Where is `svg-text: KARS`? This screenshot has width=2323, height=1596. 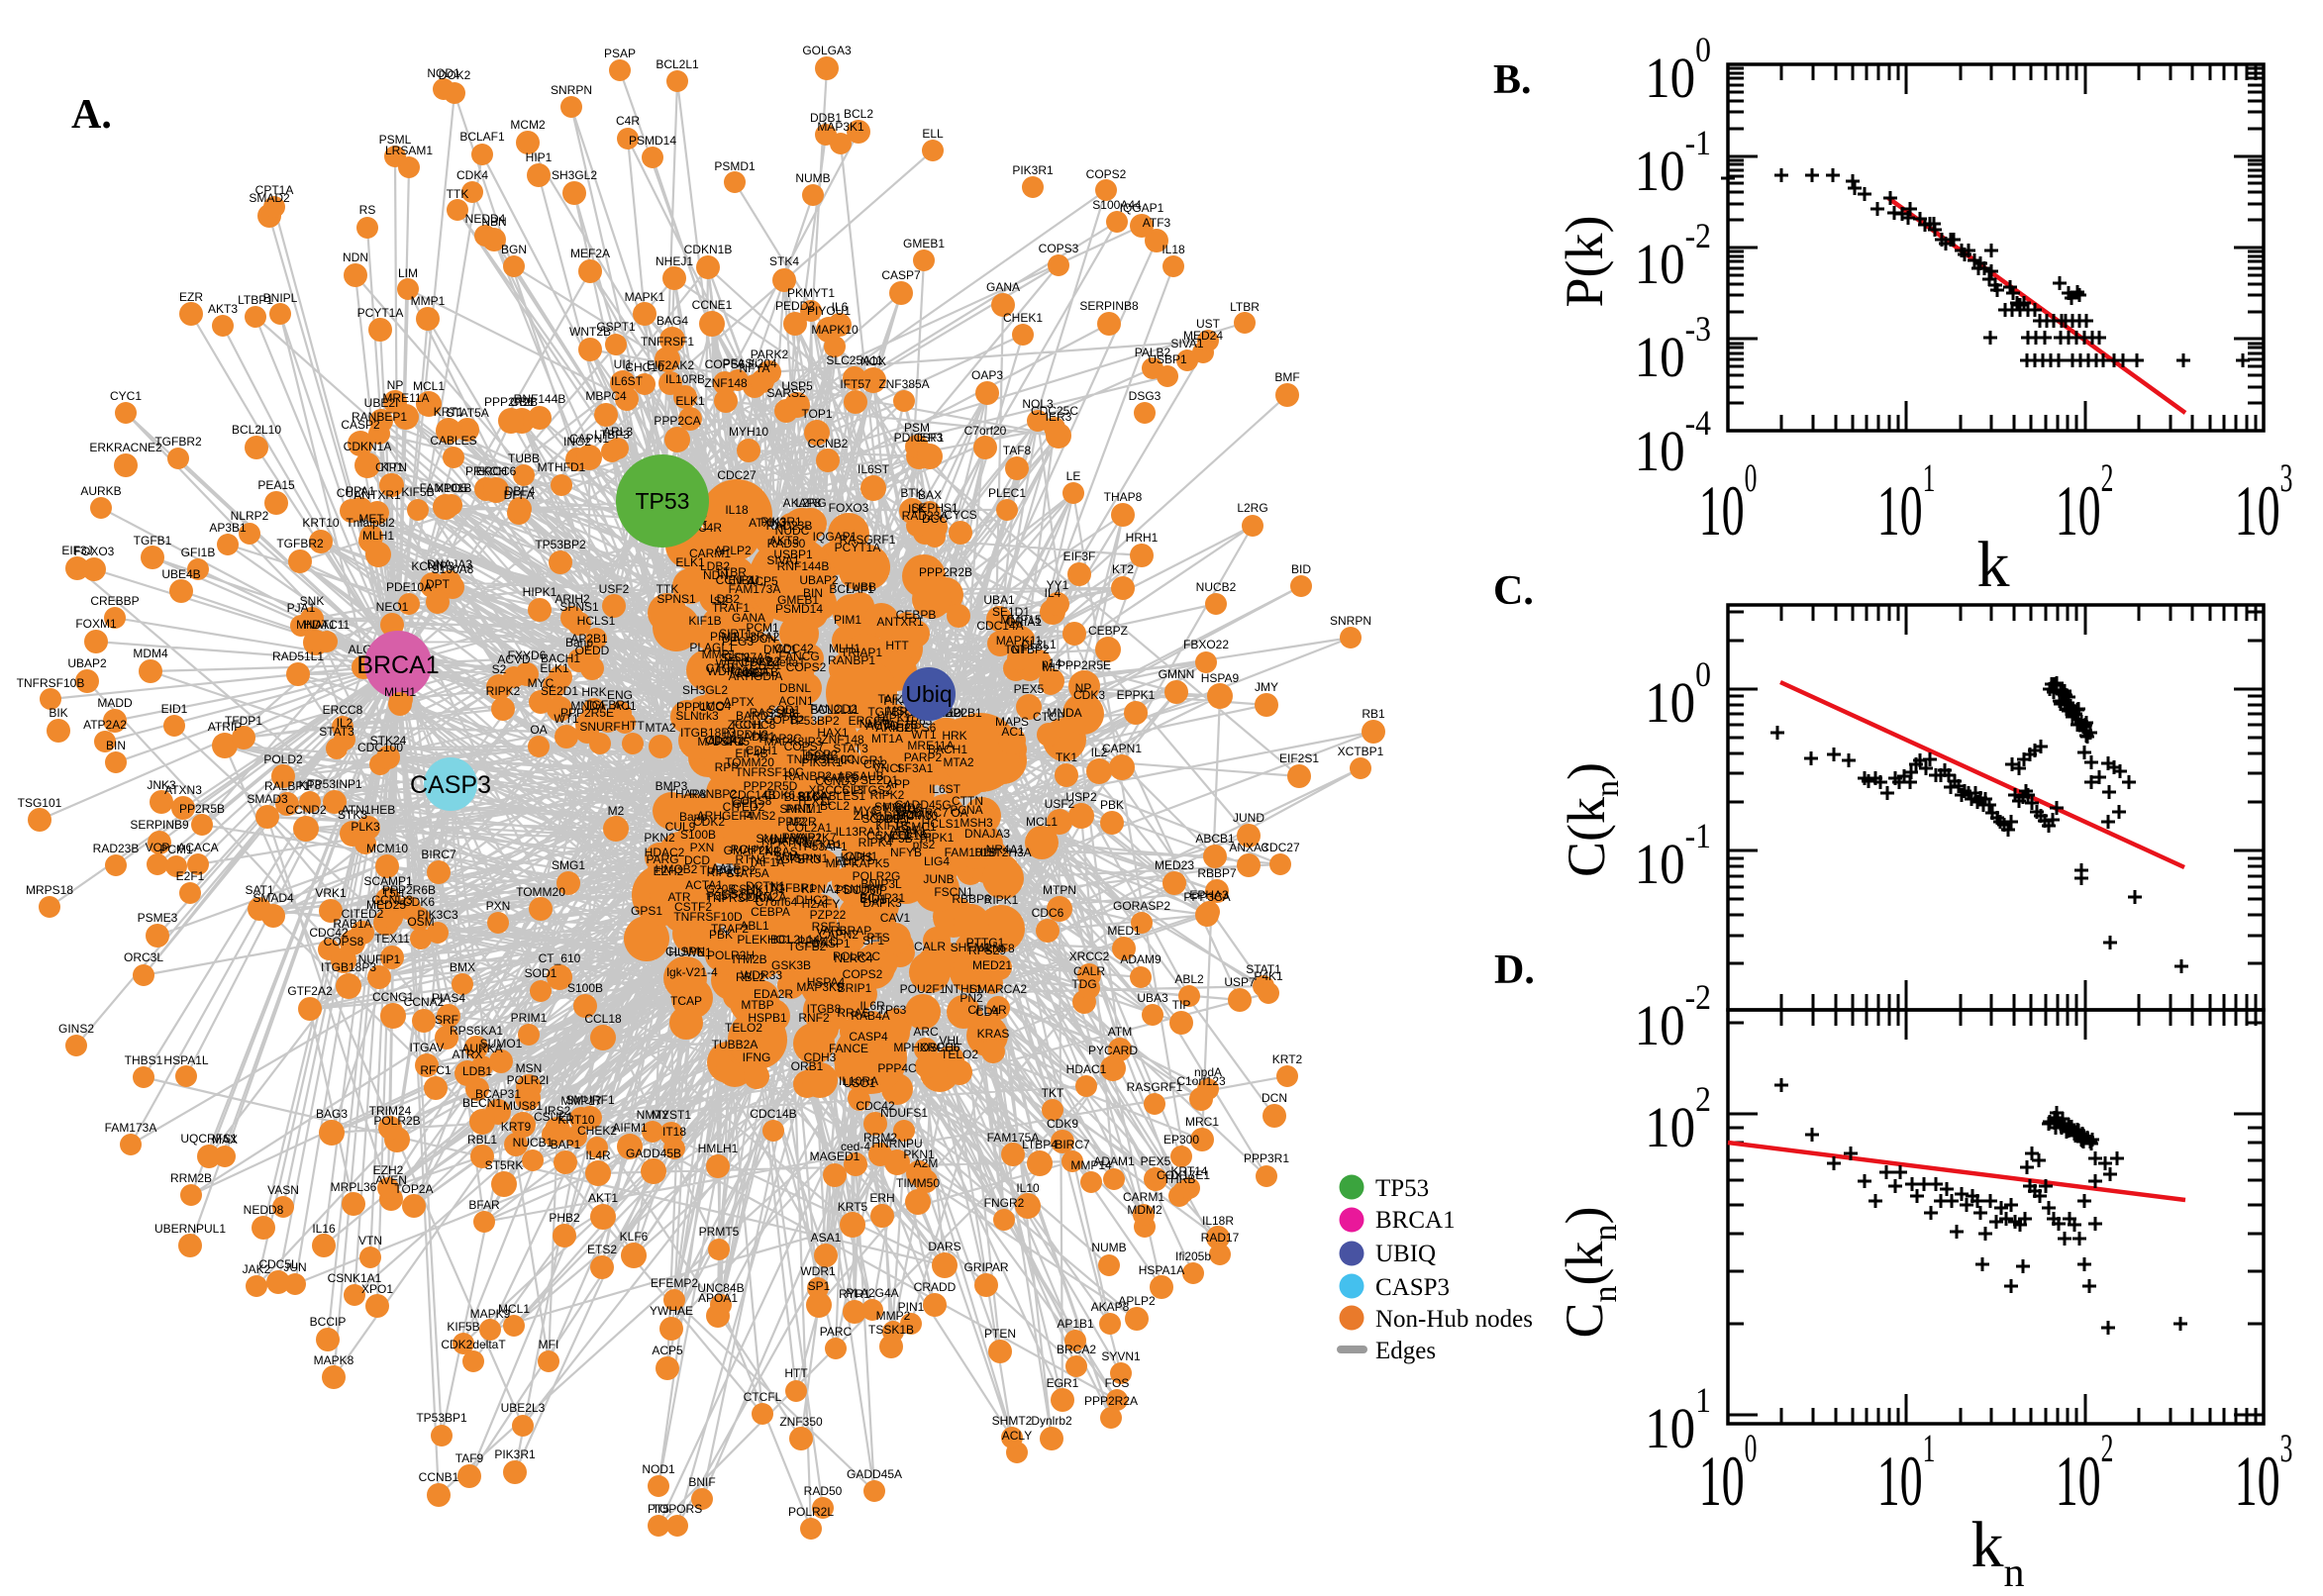 svg-text: KARS is located at coordinates (857, 857).